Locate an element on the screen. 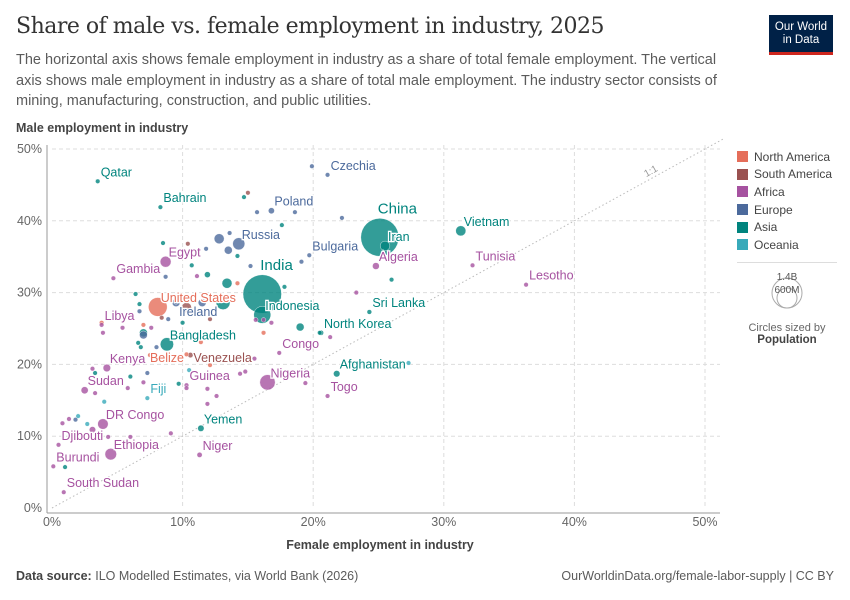 The image size is (850, 600). data-point-yemen is located at coordinates (201, 428).